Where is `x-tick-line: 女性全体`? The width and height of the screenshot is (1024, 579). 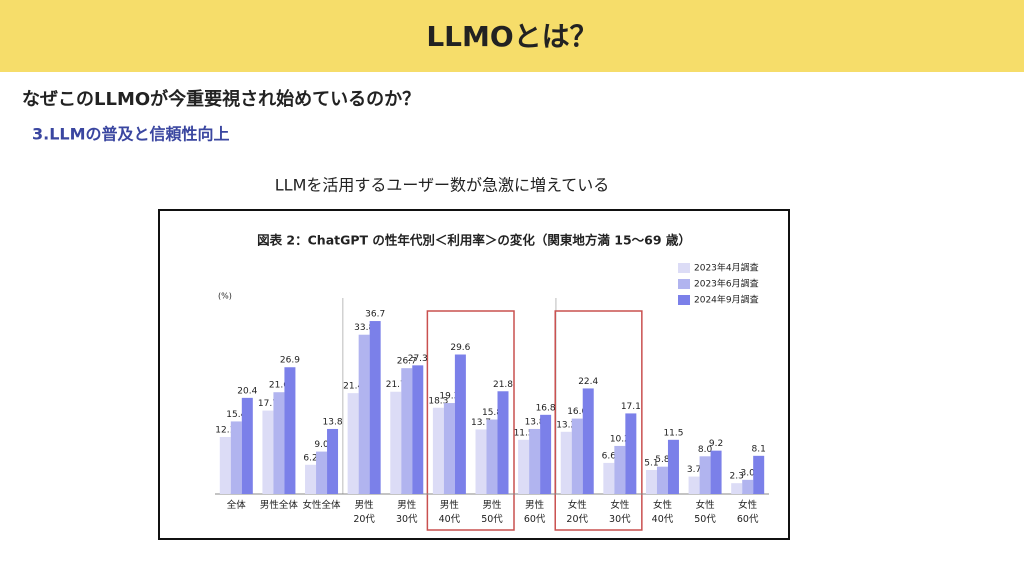 x-tick-line: 女性全体 is located at coordinates (322, 505).